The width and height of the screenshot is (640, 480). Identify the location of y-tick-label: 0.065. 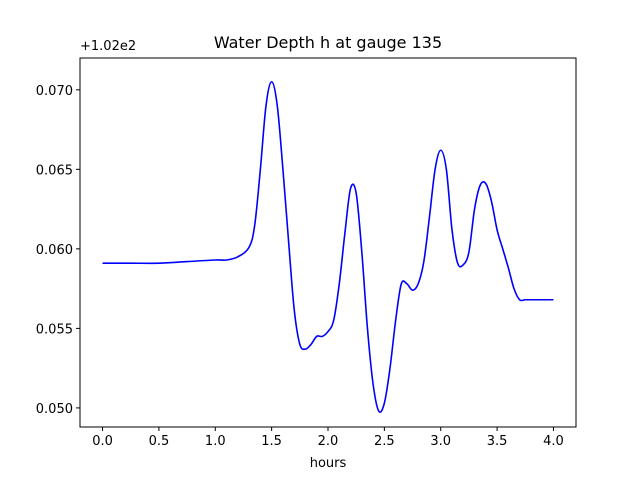
(54, 170).